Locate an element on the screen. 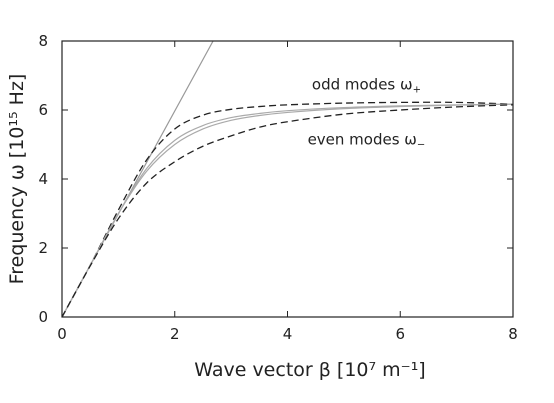  x-tick-label: 6 is located at coordinates (400, 334).